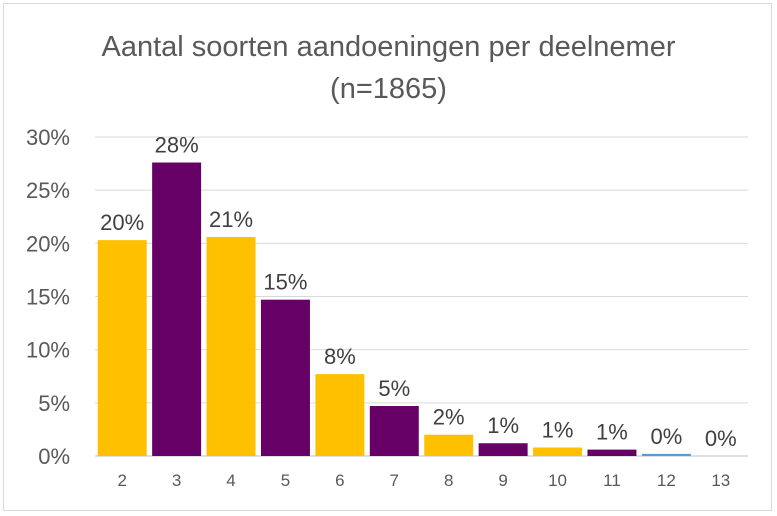 The width and height of the screenshot is (777, 516). What do you see at coordinates (230, 480) in the screenshot?
I see `x-tick-label: 4` at bounding box center [230, 480].